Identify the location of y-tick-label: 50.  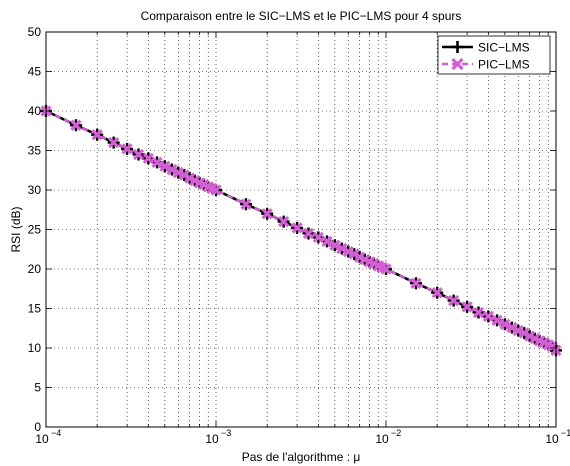
(35, 32).